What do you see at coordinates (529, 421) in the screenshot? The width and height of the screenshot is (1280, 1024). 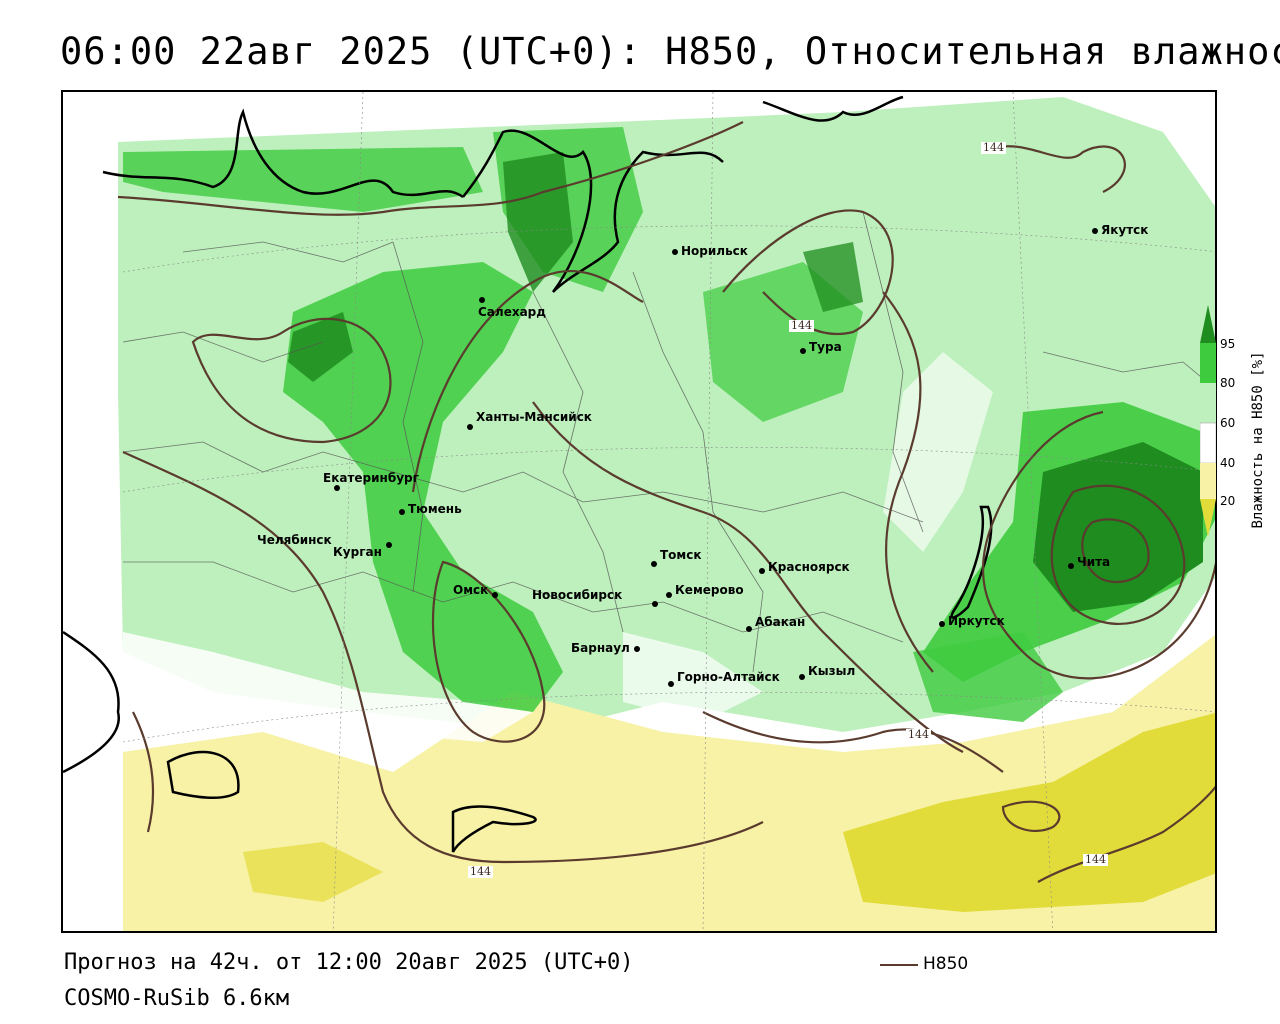 I see `city-marker: Ханты-Мансийск` at bounding box center [529, 421].